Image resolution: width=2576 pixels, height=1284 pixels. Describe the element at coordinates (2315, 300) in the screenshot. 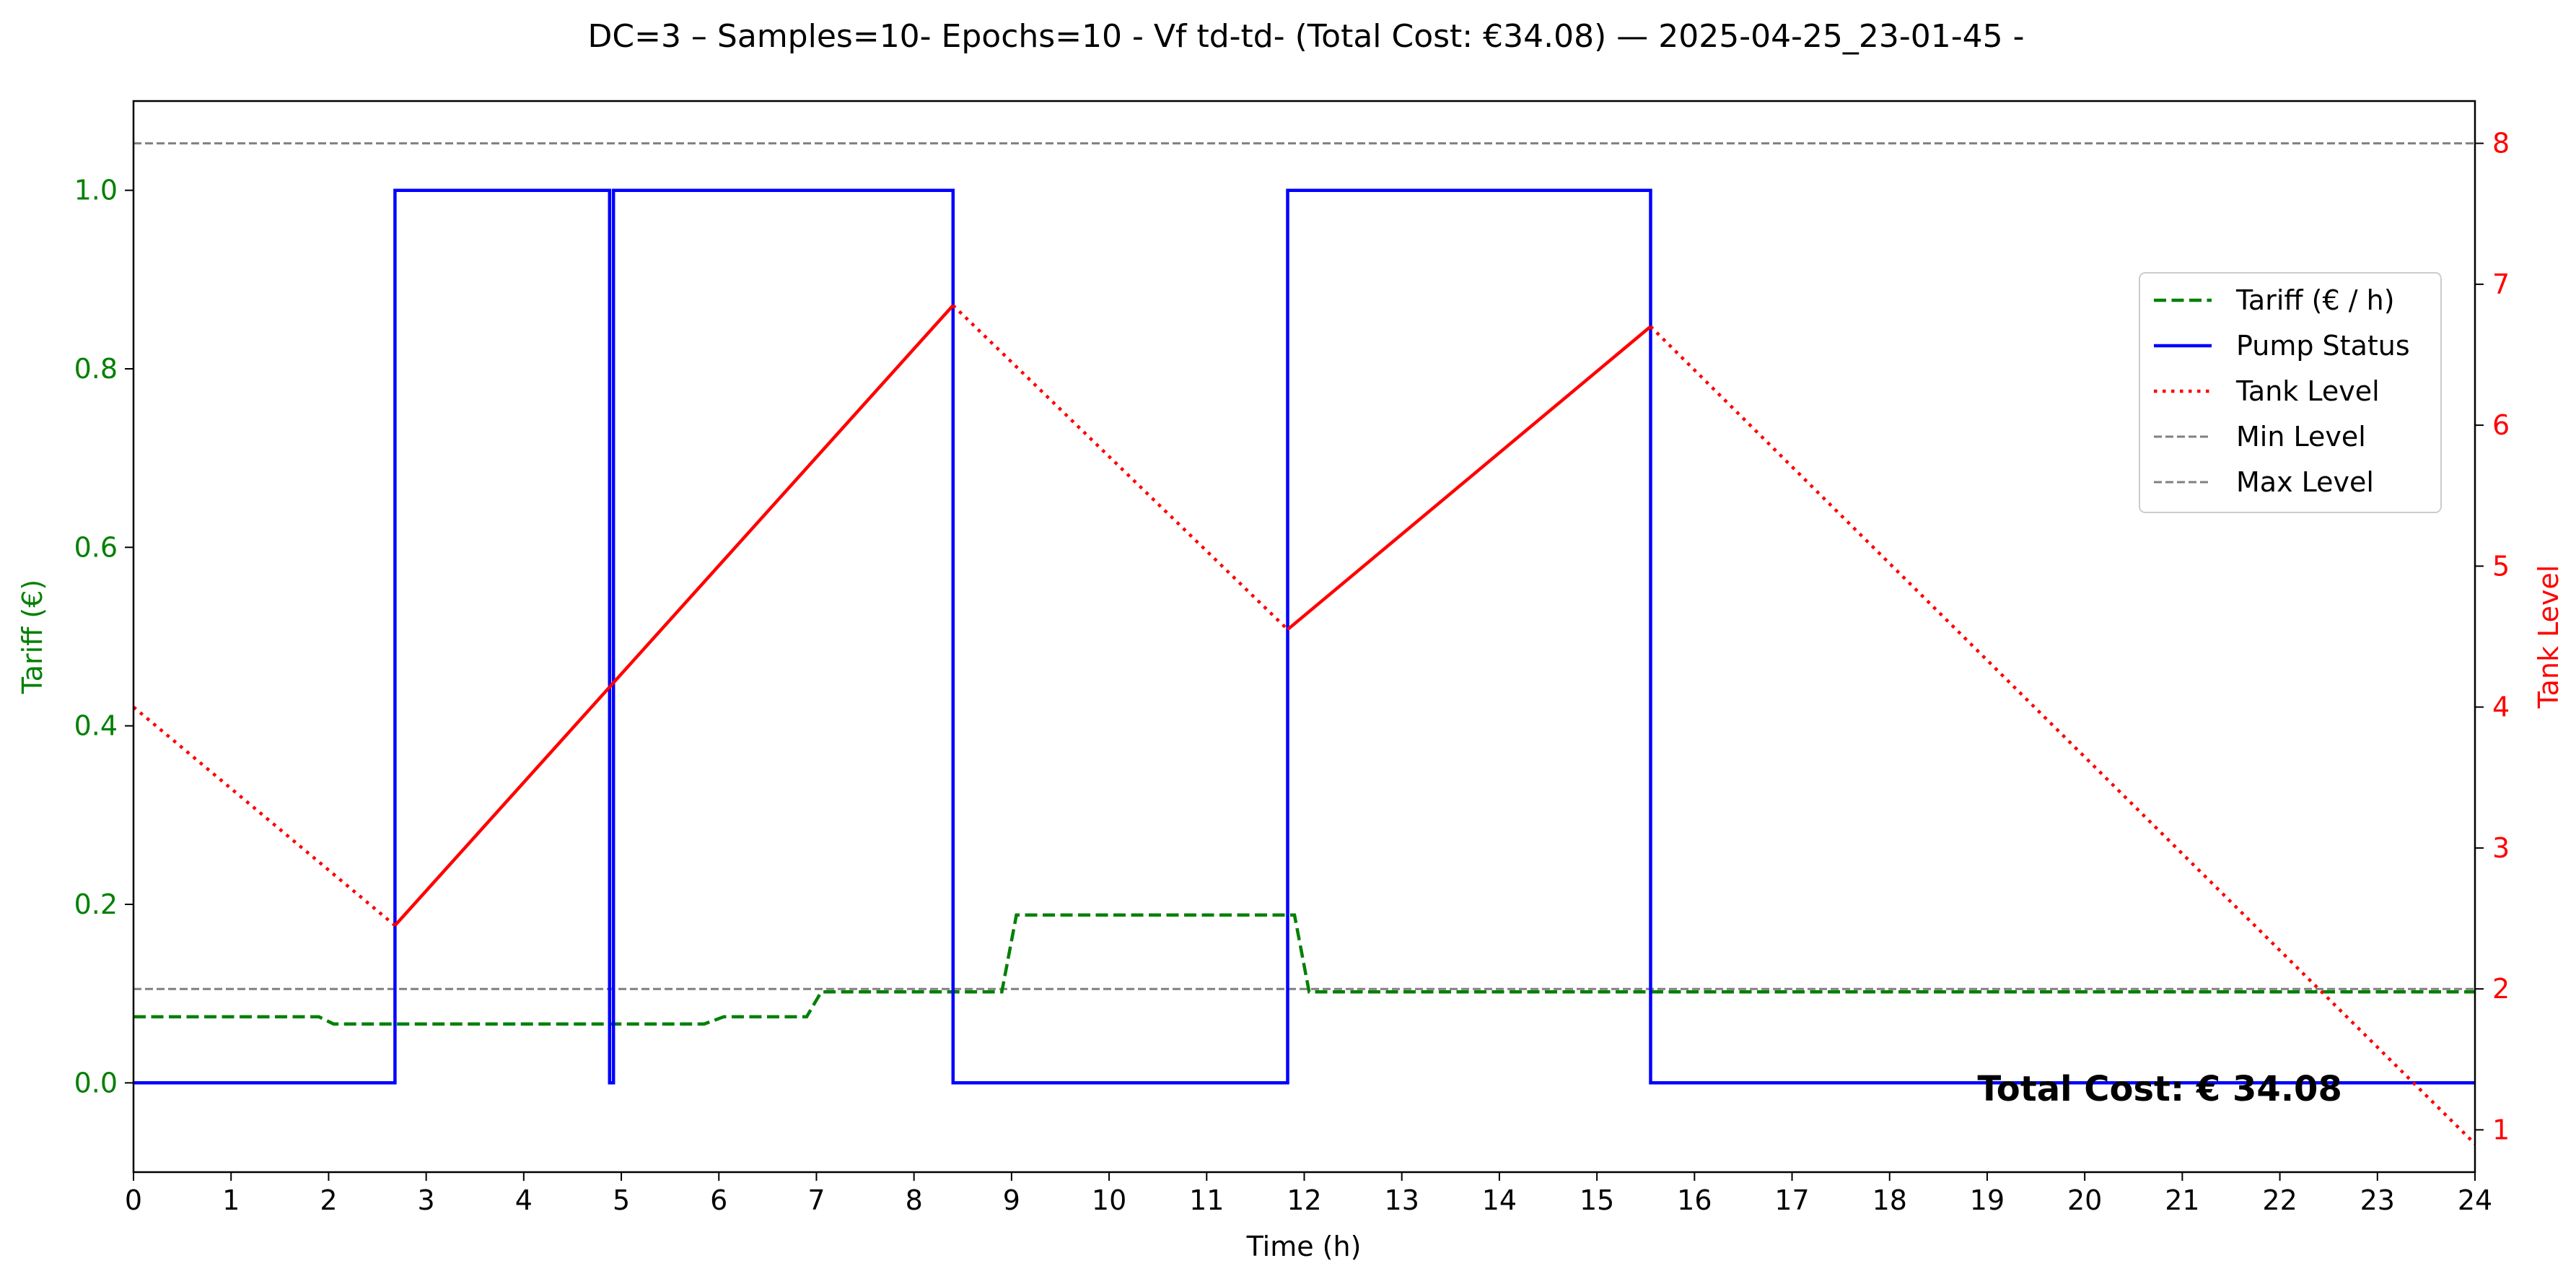

I see `legend-label: Tariff (€ / h)` at that location.